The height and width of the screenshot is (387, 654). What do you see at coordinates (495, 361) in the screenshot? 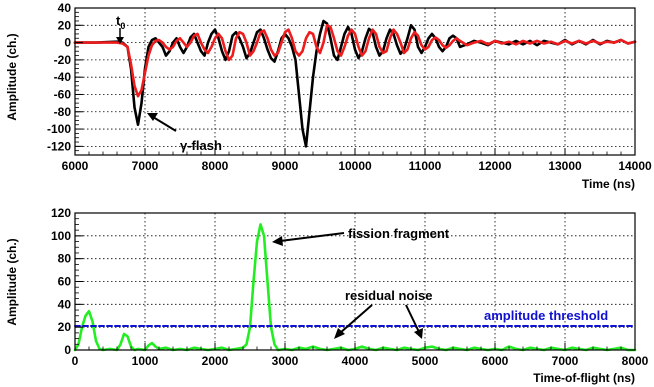
I see `lower-x-tick-label: 6000` at bounding box center [495, 361].